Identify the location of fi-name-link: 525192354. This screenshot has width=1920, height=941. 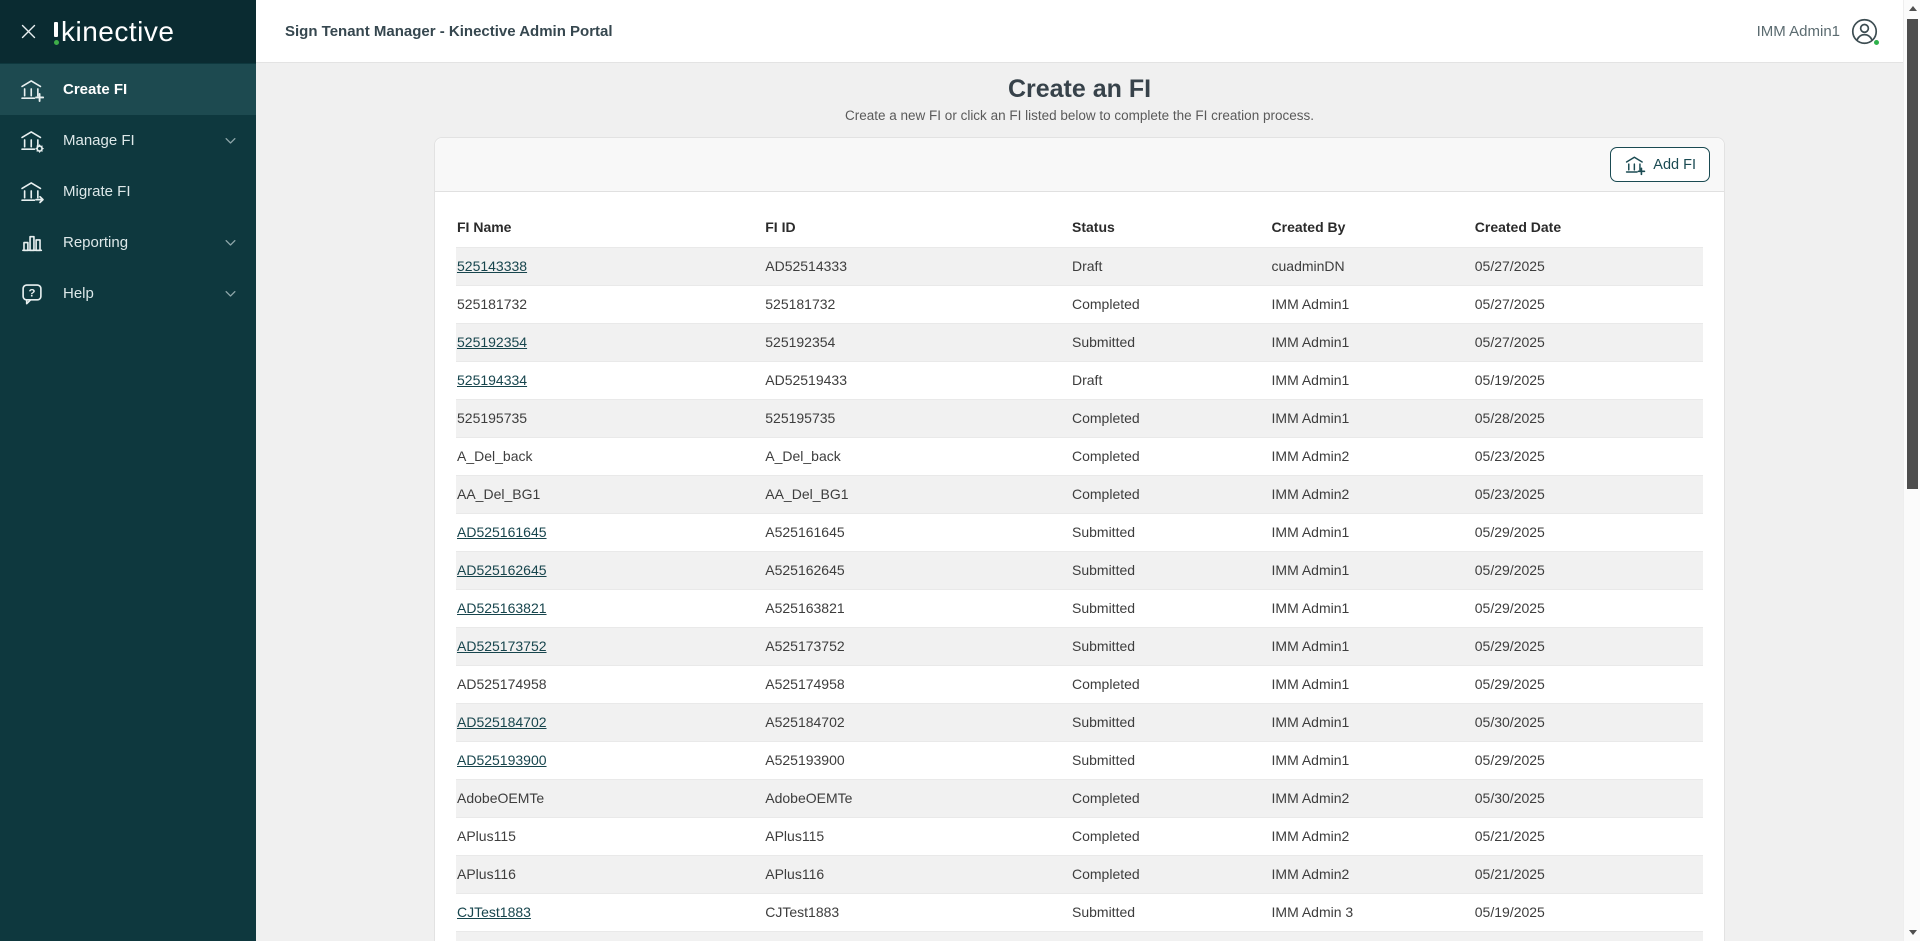
(492, 342).